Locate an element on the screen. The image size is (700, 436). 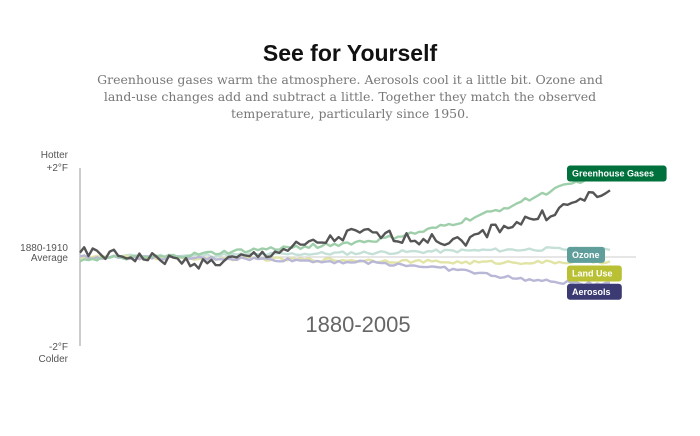
period-label: 1880-2005 is located at coordinates (357, 324).